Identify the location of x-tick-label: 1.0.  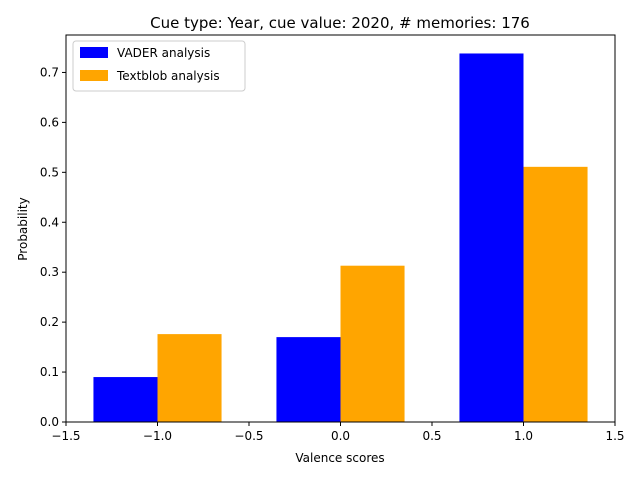
(523, 436).